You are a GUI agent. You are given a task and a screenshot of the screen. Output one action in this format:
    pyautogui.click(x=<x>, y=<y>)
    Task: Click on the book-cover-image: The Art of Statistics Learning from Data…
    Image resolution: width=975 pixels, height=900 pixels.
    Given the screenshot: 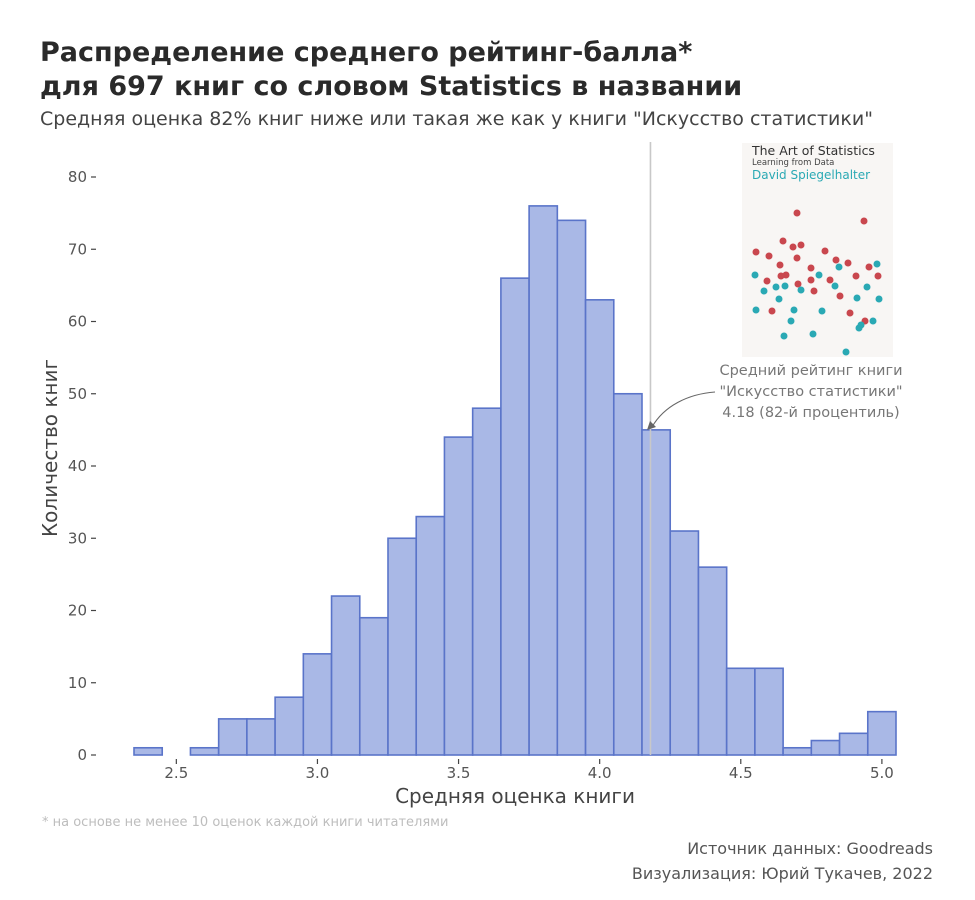 What is the action you would take?
    pyautogui.click(x=817, y=250)
    